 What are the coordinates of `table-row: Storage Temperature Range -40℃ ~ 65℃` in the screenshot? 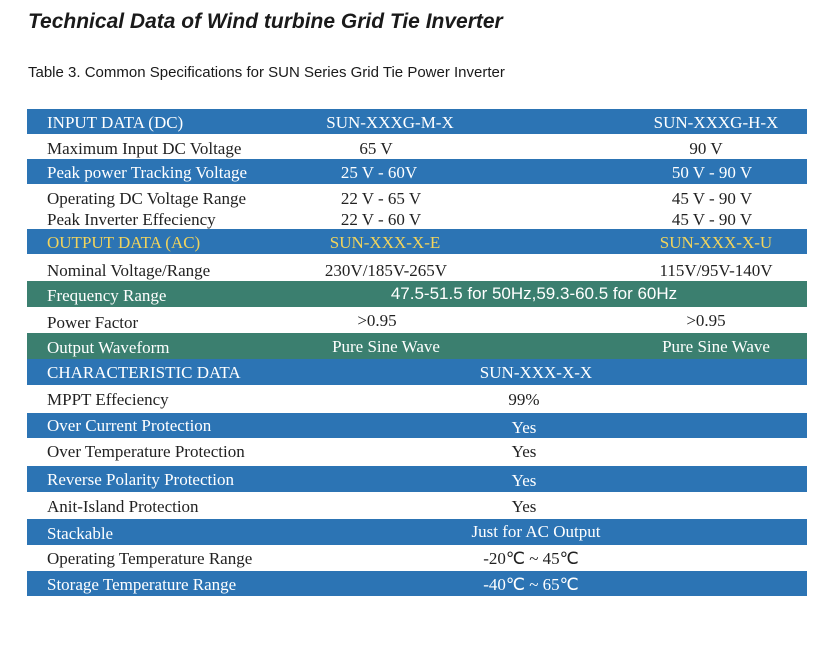 It's located at (417, 583).